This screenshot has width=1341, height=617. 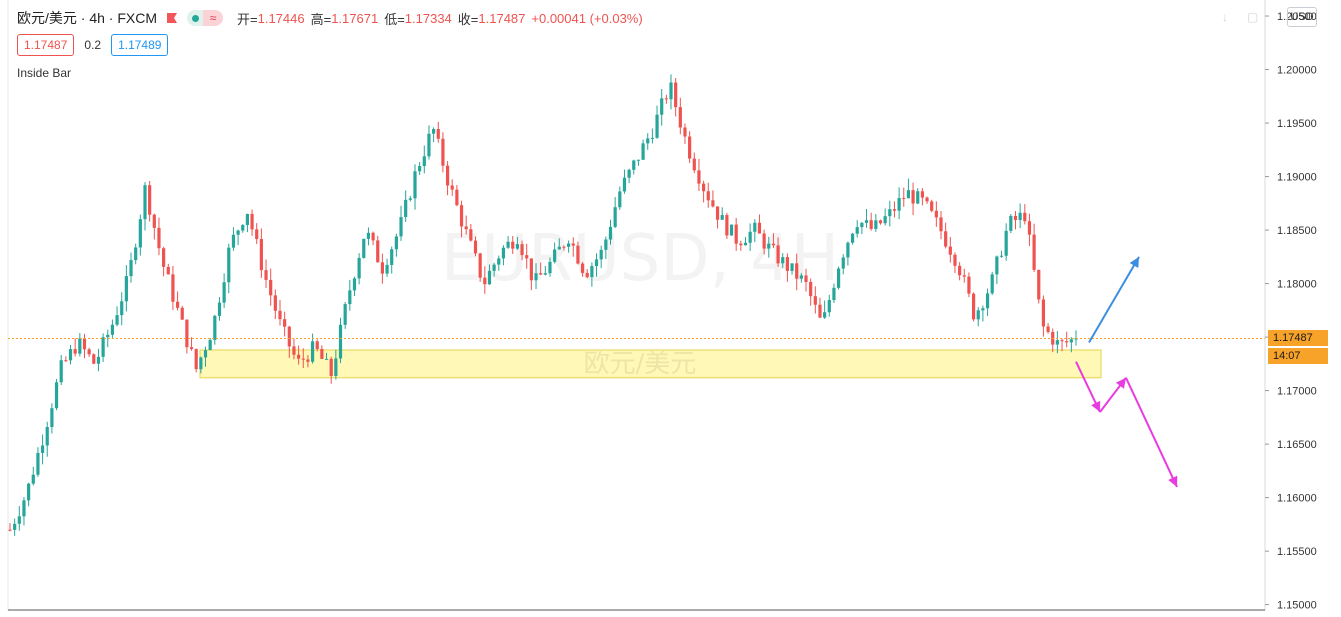 I want to click on bearish-projection-segment, so click(x=1151, y=432).